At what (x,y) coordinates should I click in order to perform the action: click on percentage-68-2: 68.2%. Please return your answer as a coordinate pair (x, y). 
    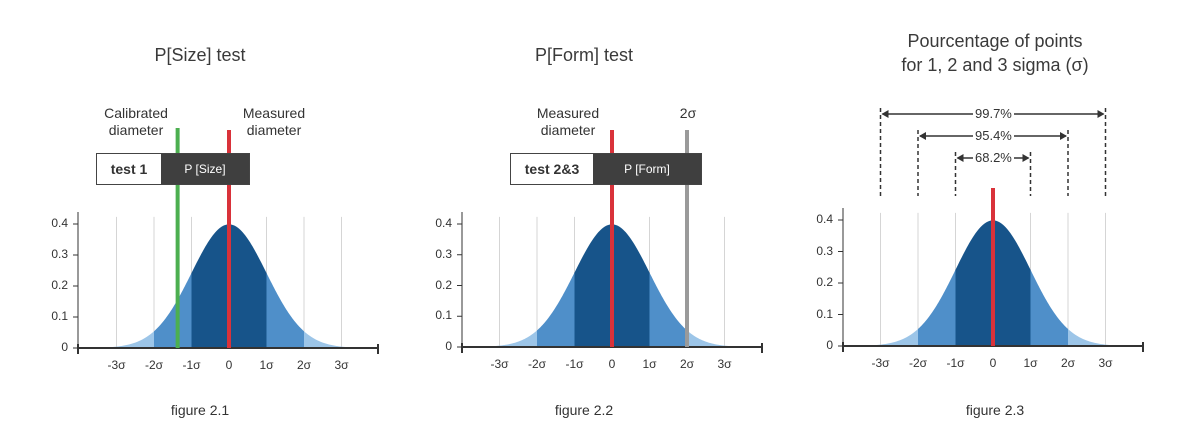
    Looking at the image, I should click on (993, 157).